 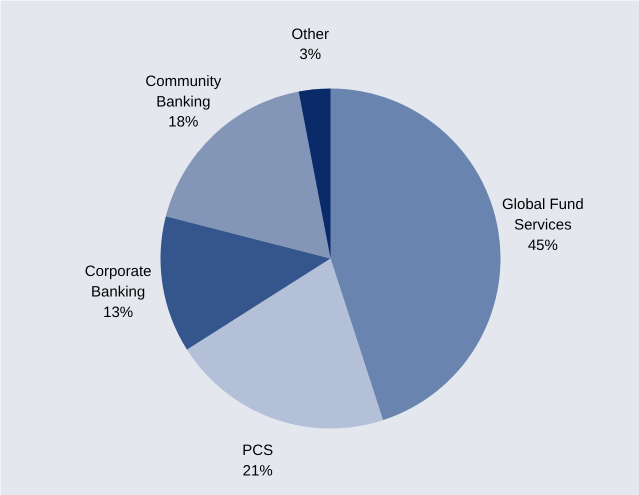 I want to click on data-label: 45%, so click(x=543, y=245).